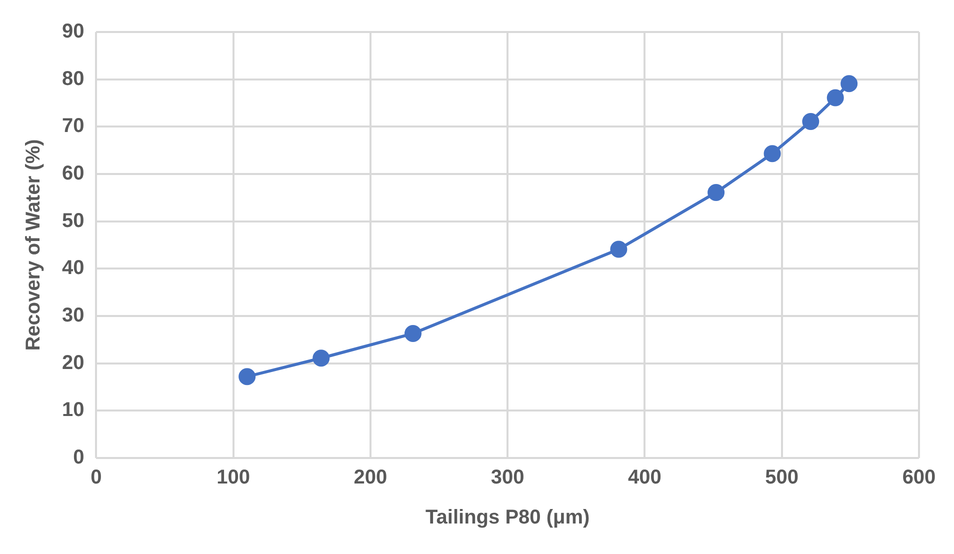 This screenshot has width=954, height=554. Describe the element at coordinates (919, 477) in the screenshot. I see `x-tick-label: 600` at that location.